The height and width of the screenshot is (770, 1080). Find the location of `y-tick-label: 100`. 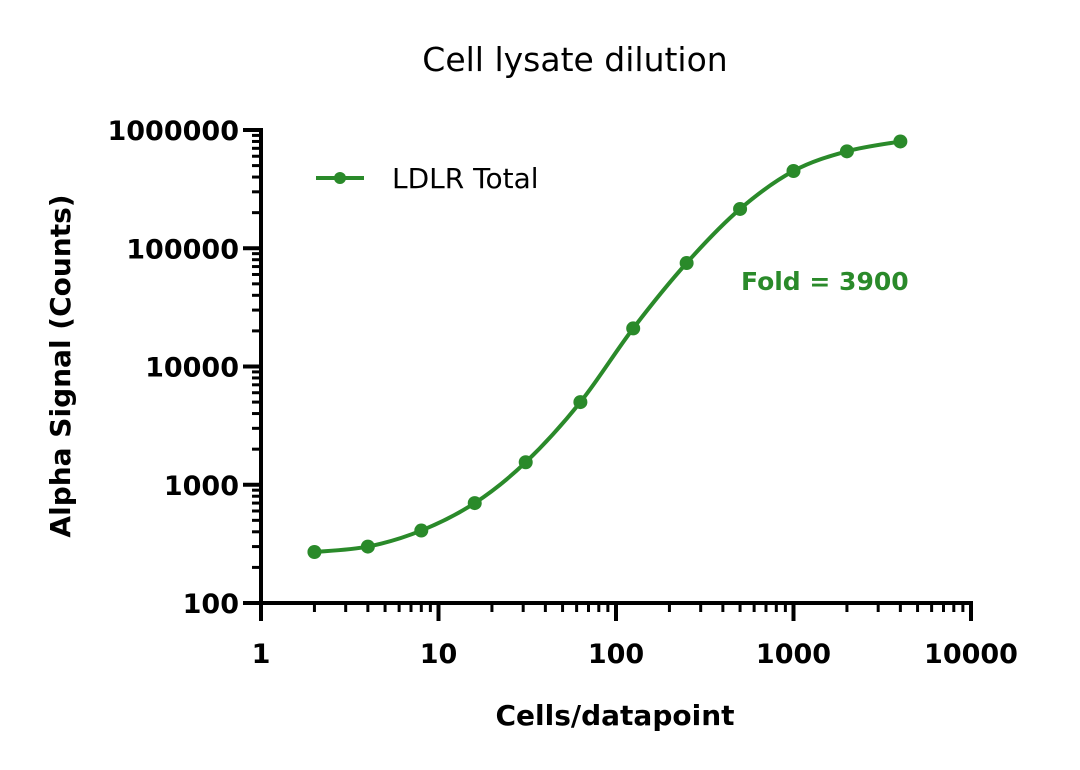

y-tick-label: 100 is located at coordinates (211, 604).